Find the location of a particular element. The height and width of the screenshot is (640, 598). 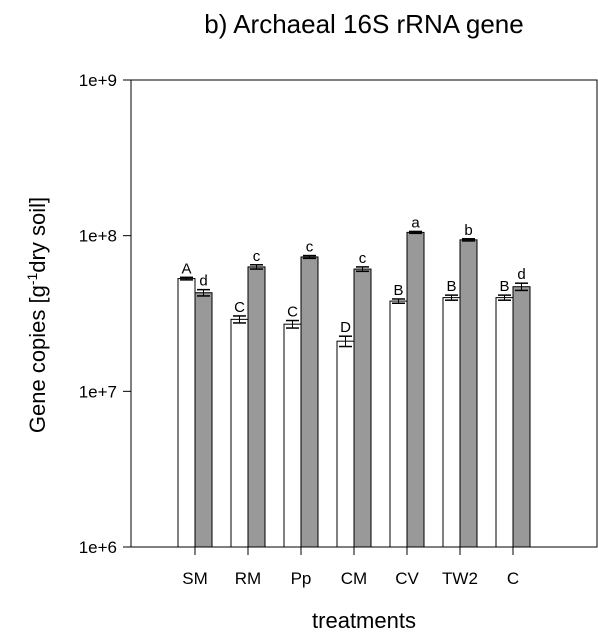

significance-label: A is located at coordinates (186, 268).